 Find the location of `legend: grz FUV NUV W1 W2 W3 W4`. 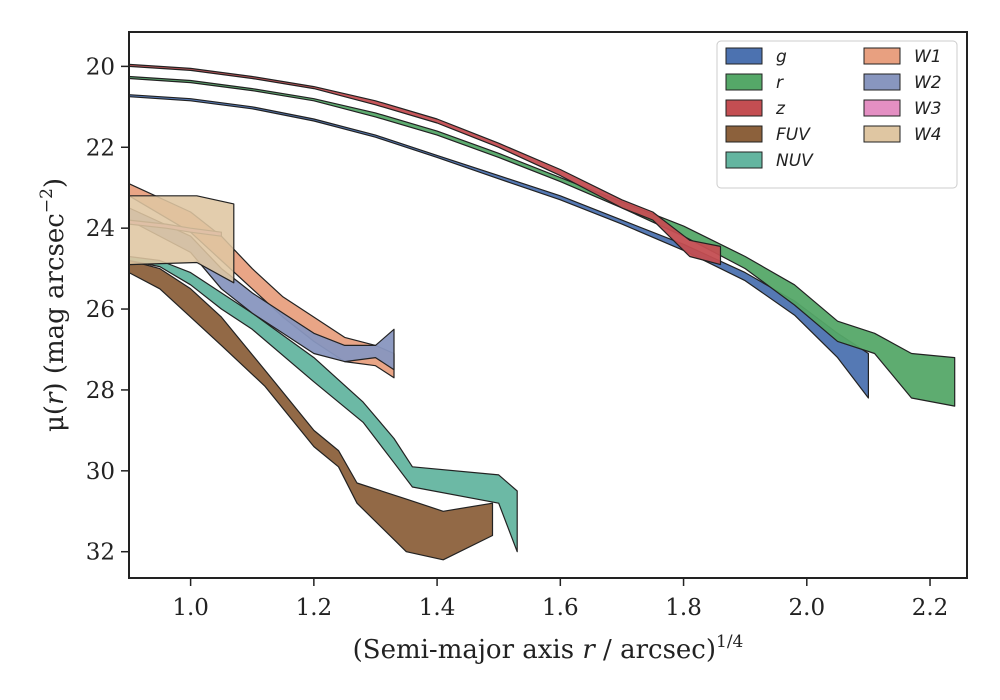

legend: grz FUV NUV W1 W2 W3 W4 is located at coordinates (837, 114).